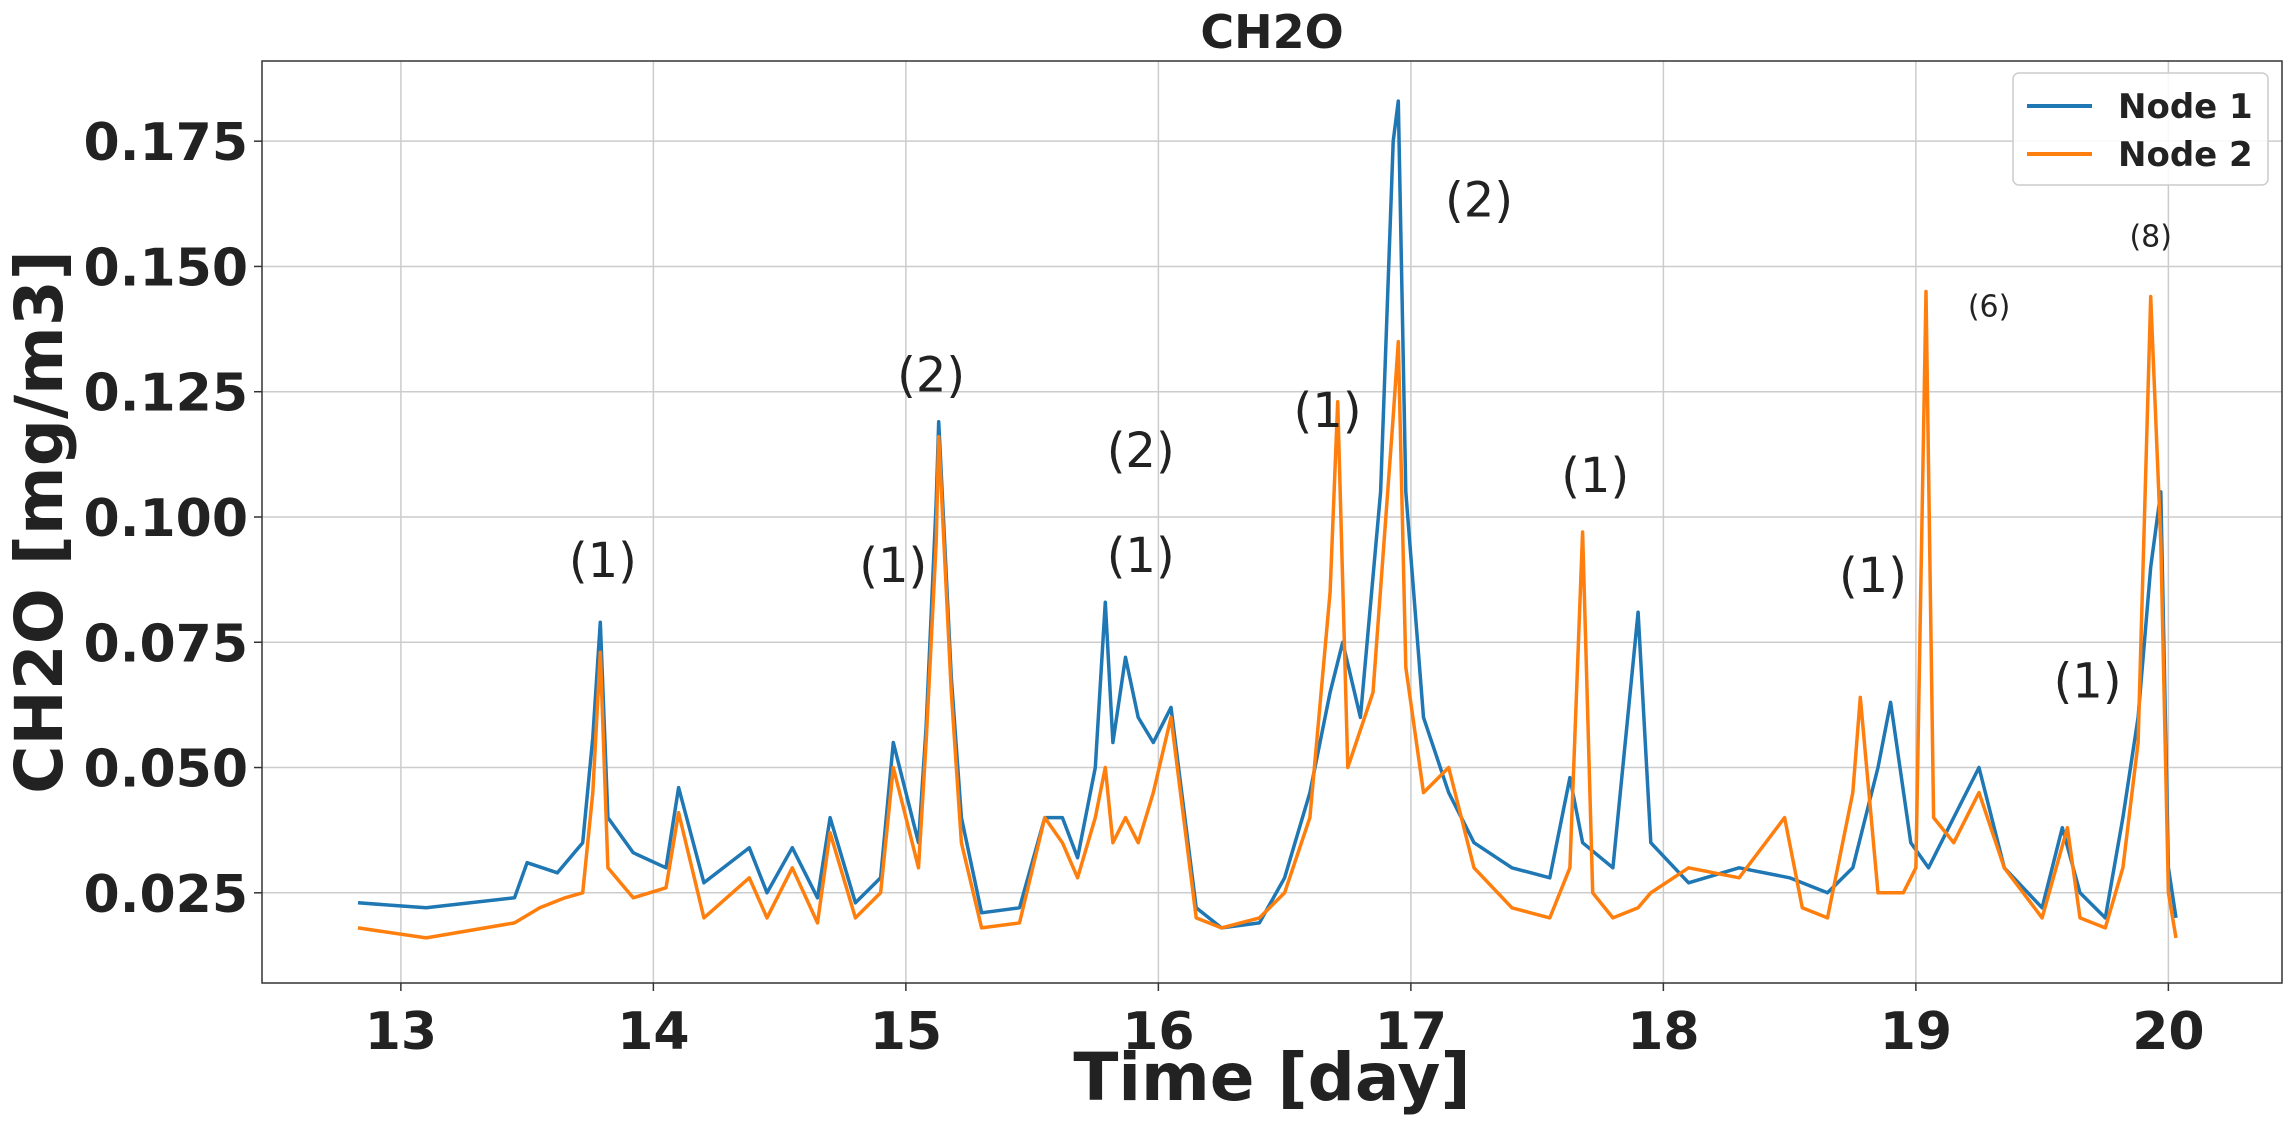 Image resolution: width=2295 pixels, height=1134 pixels. I want to click on y-tick-label: 0.050, so click(166, 770).